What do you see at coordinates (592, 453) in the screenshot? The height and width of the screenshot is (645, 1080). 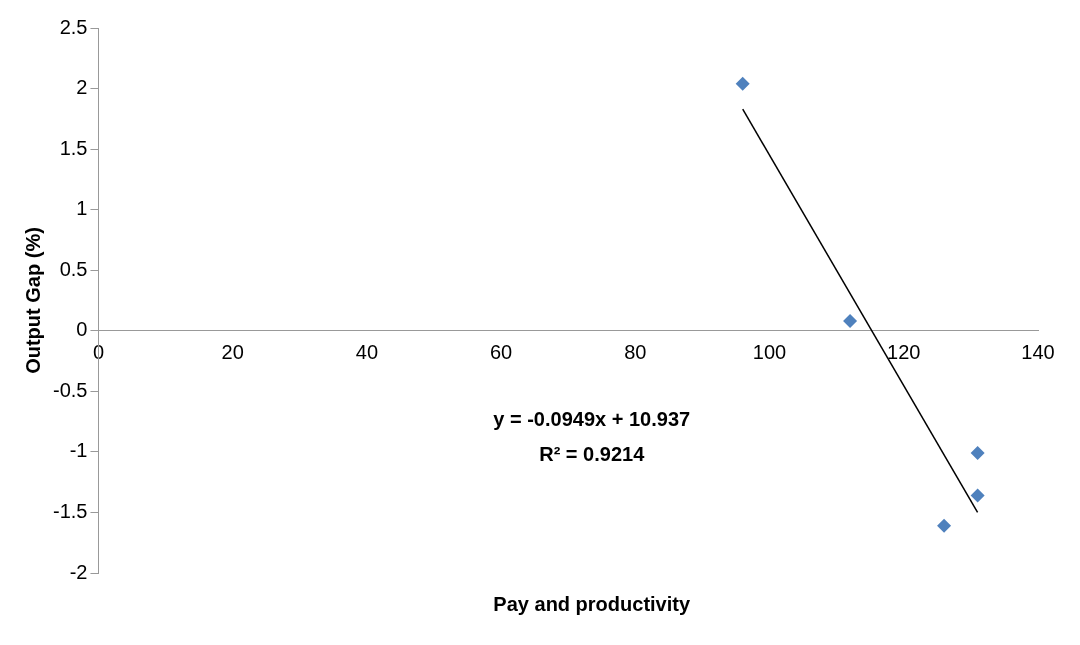 I see `annotation: R² = 0.9214` at bounding box center [592, 453].